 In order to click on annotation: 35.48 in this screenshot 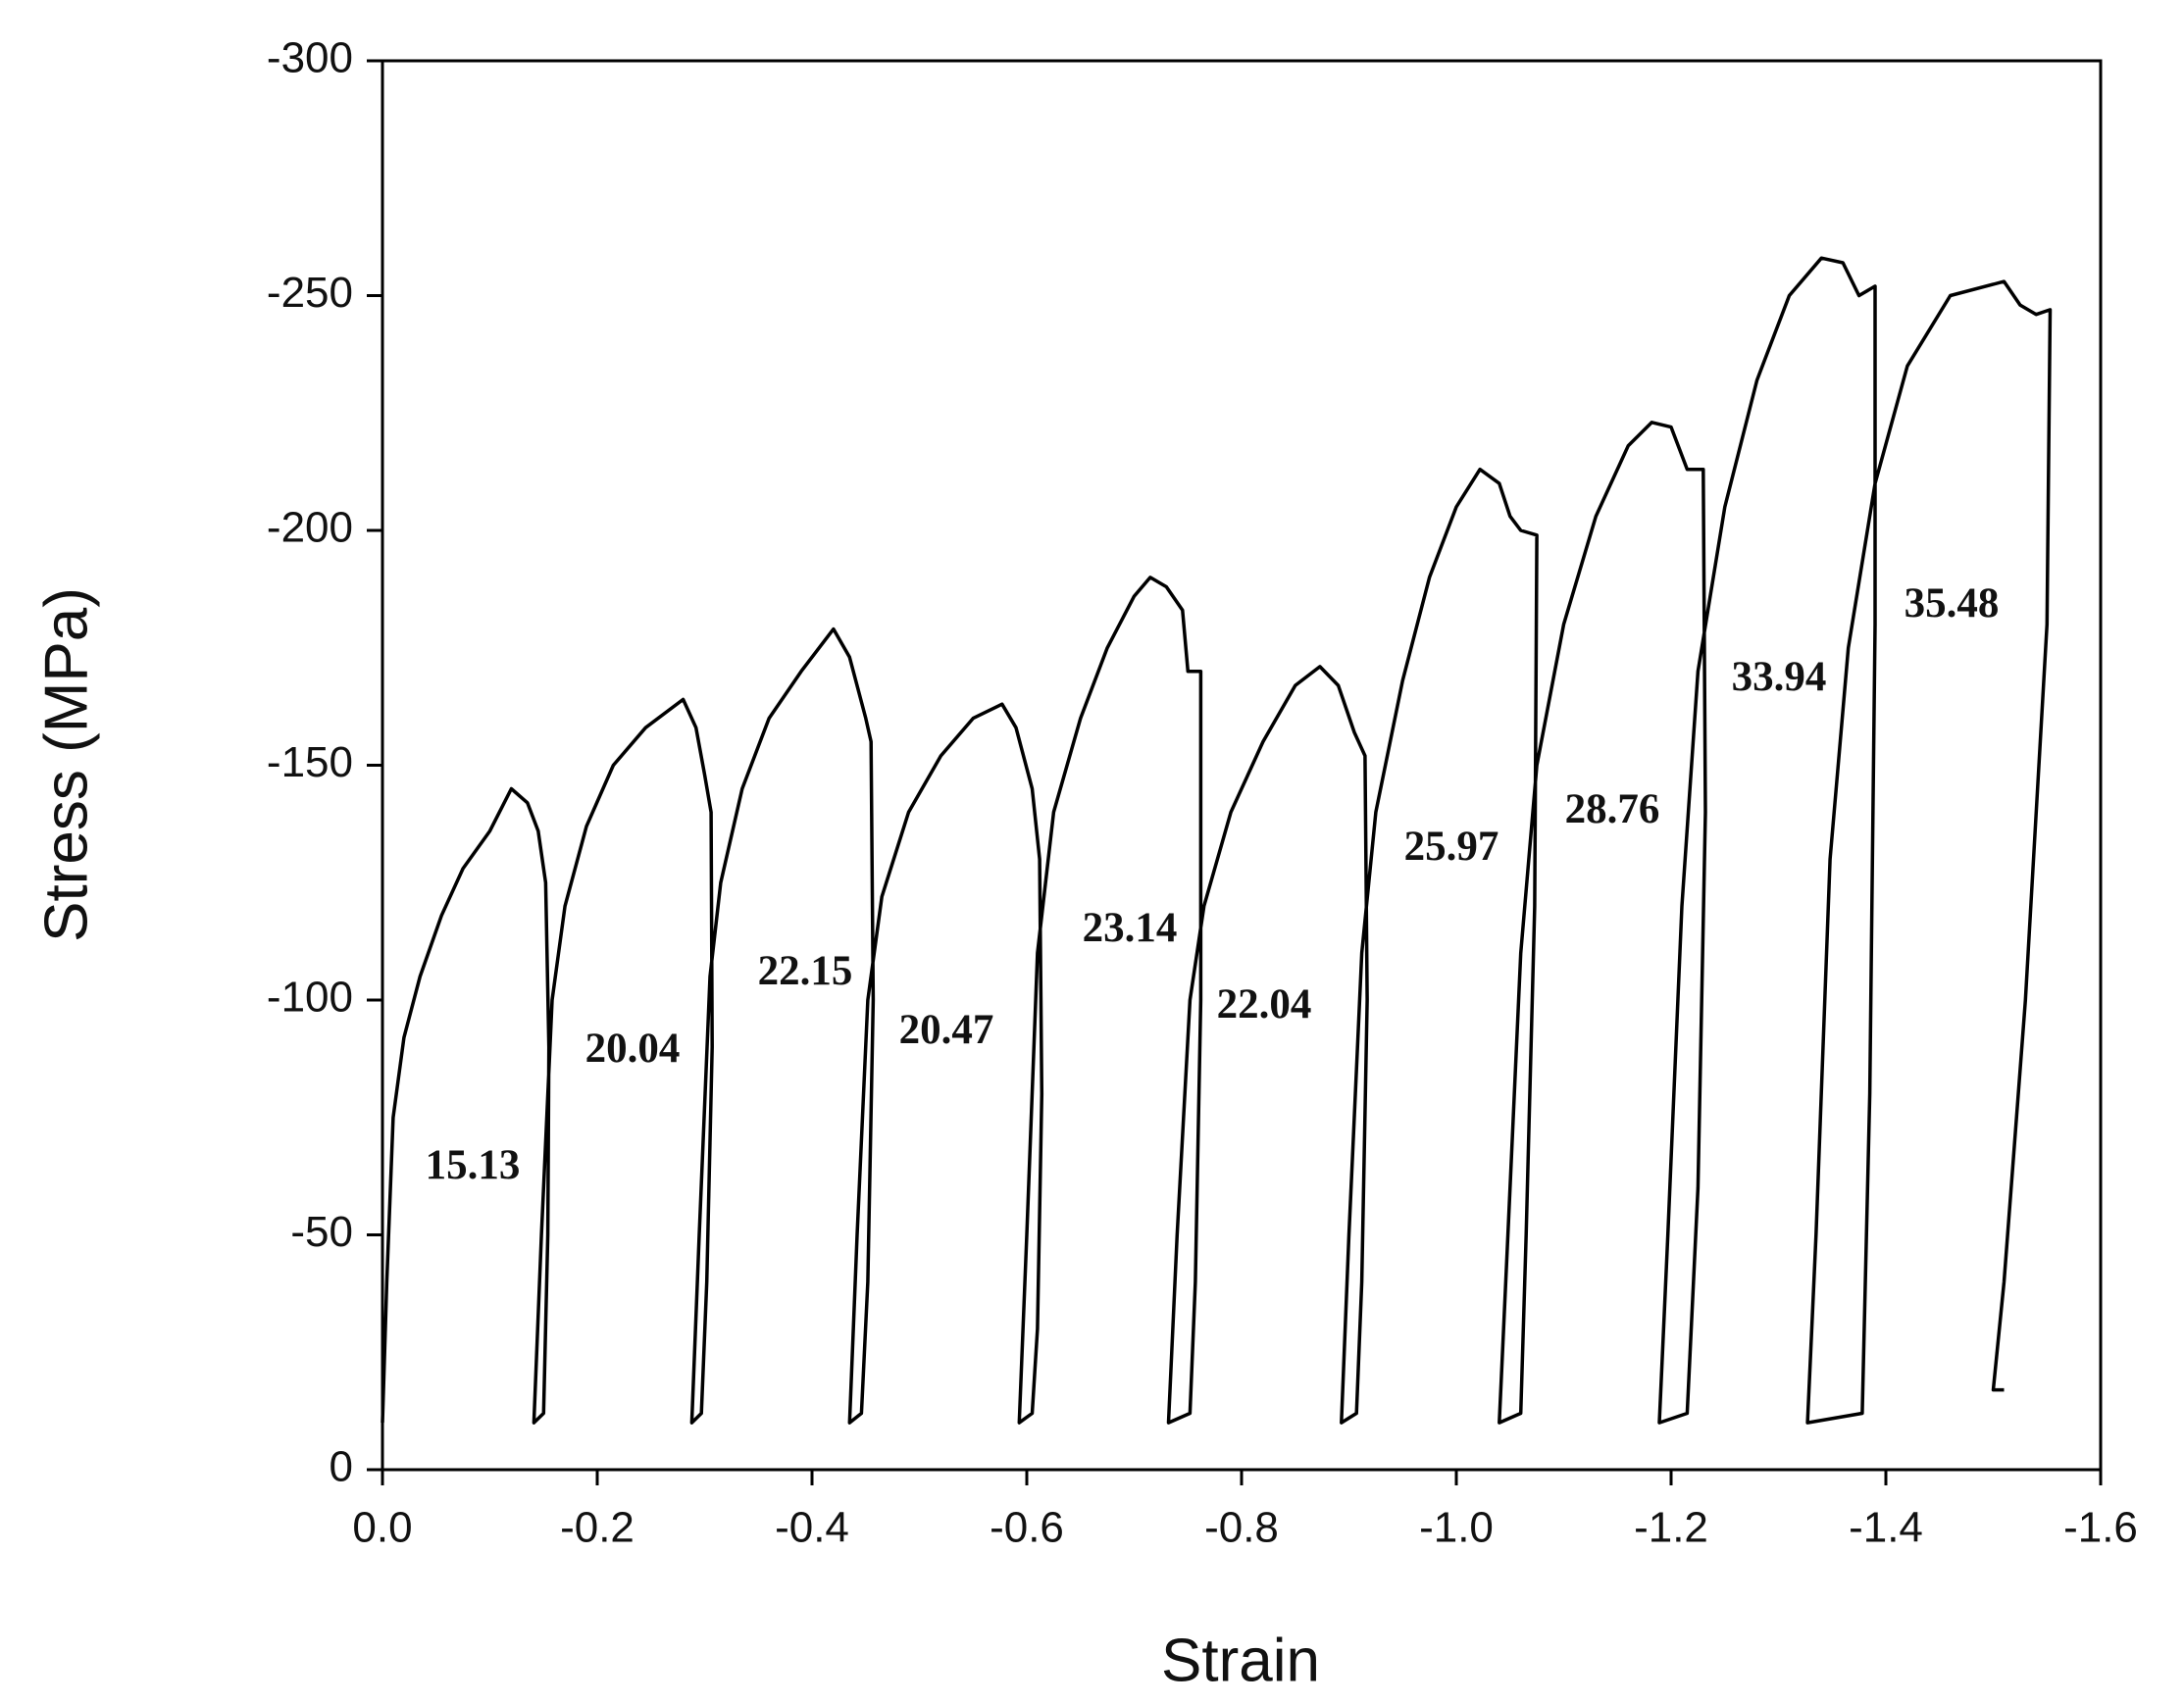, I will do `click(1952, 603)`.